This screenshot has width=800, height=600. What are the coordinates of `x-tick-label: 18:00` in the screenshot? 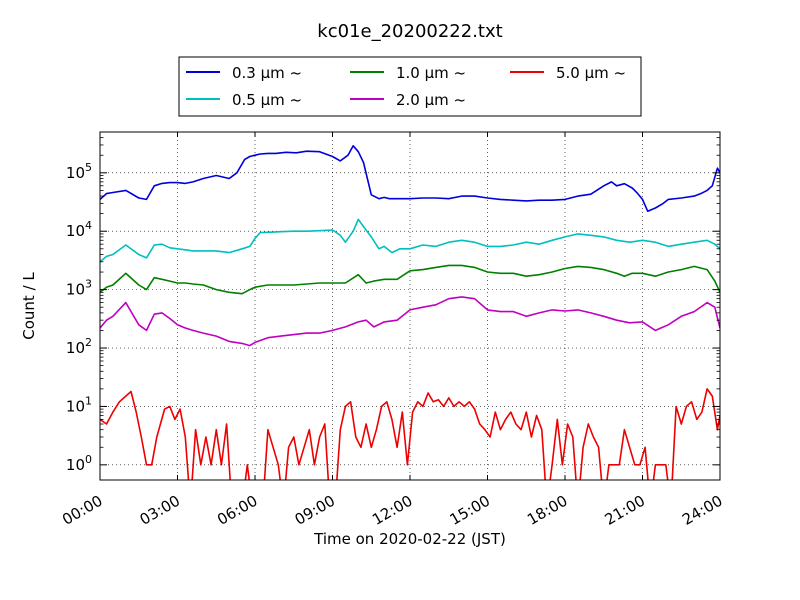 It's located at (547, 510).